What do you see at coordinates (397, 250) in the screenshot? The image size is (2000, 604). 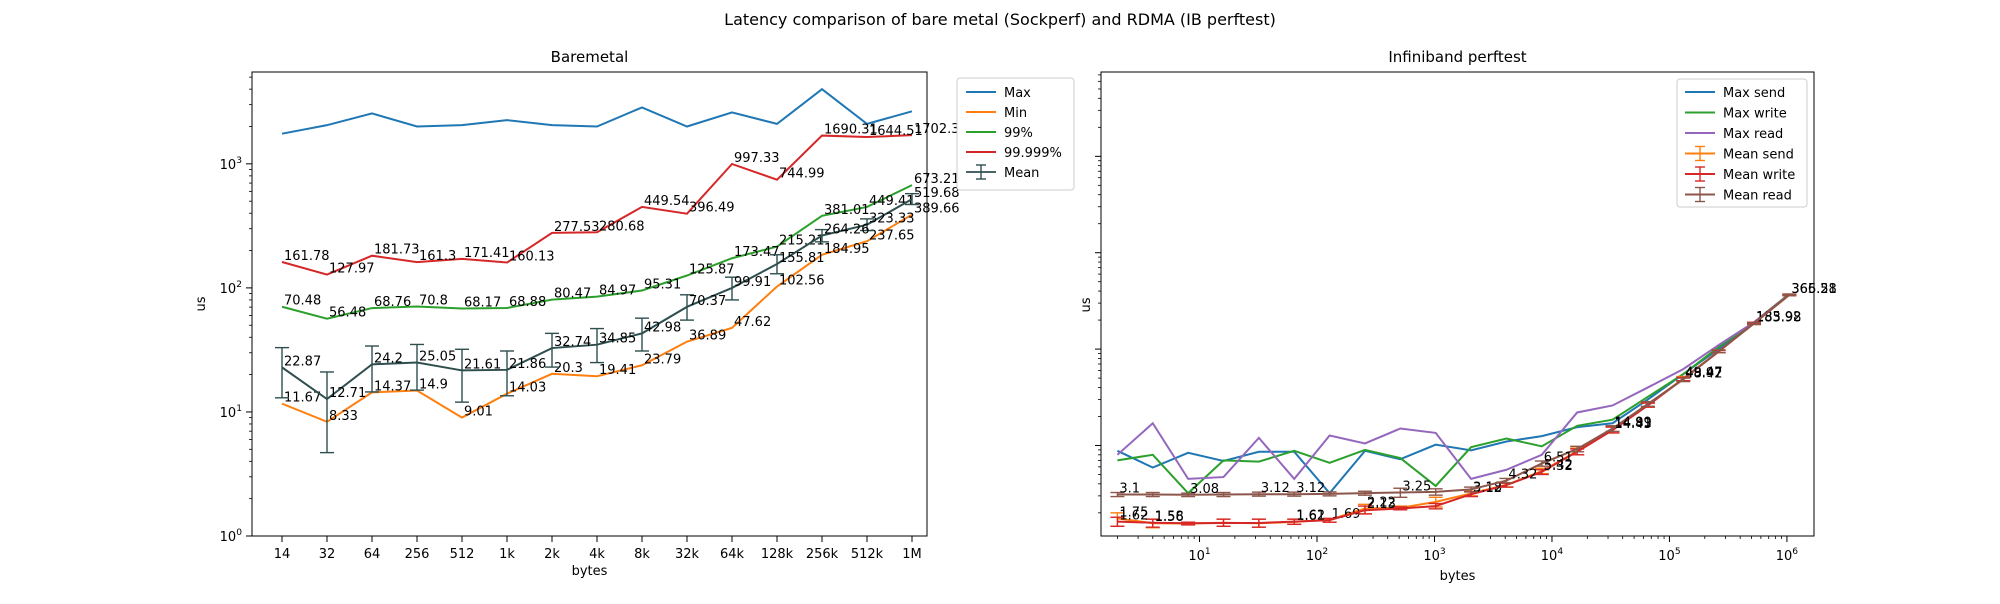 I see `data-label: 181.73` at bounding box center [397, 250].